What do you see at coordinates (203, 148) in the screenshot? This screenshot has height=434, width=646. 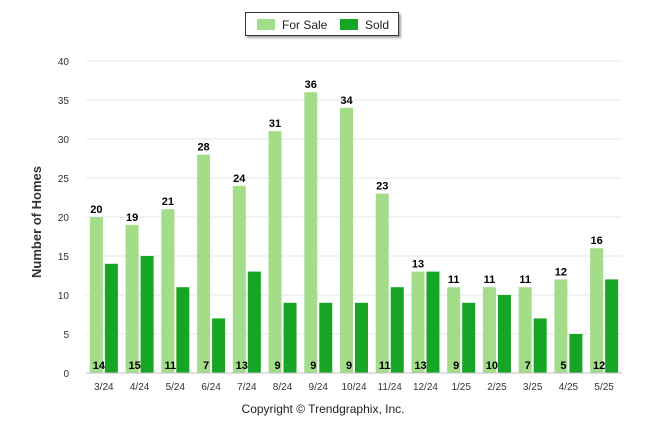 I see `data-label-for-sale: 28` at bounding box center [203, 148].